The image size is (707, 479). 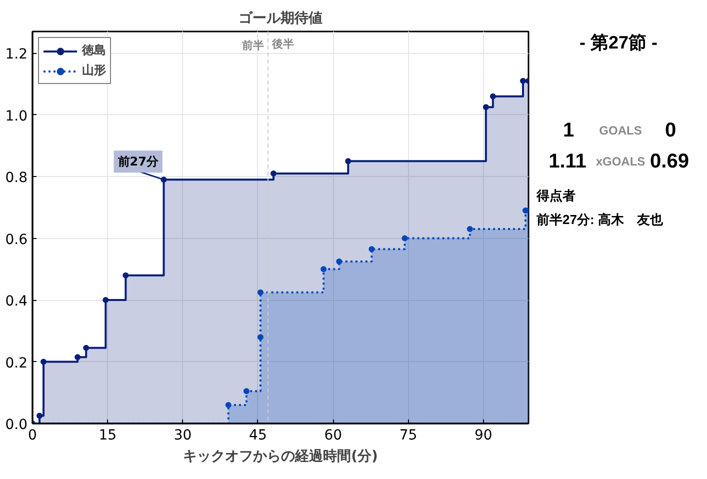 What do you see at coordinates (333, 436) in the screenshot?
I see `x-tick-label: 60` at bounding box center [333, 436].